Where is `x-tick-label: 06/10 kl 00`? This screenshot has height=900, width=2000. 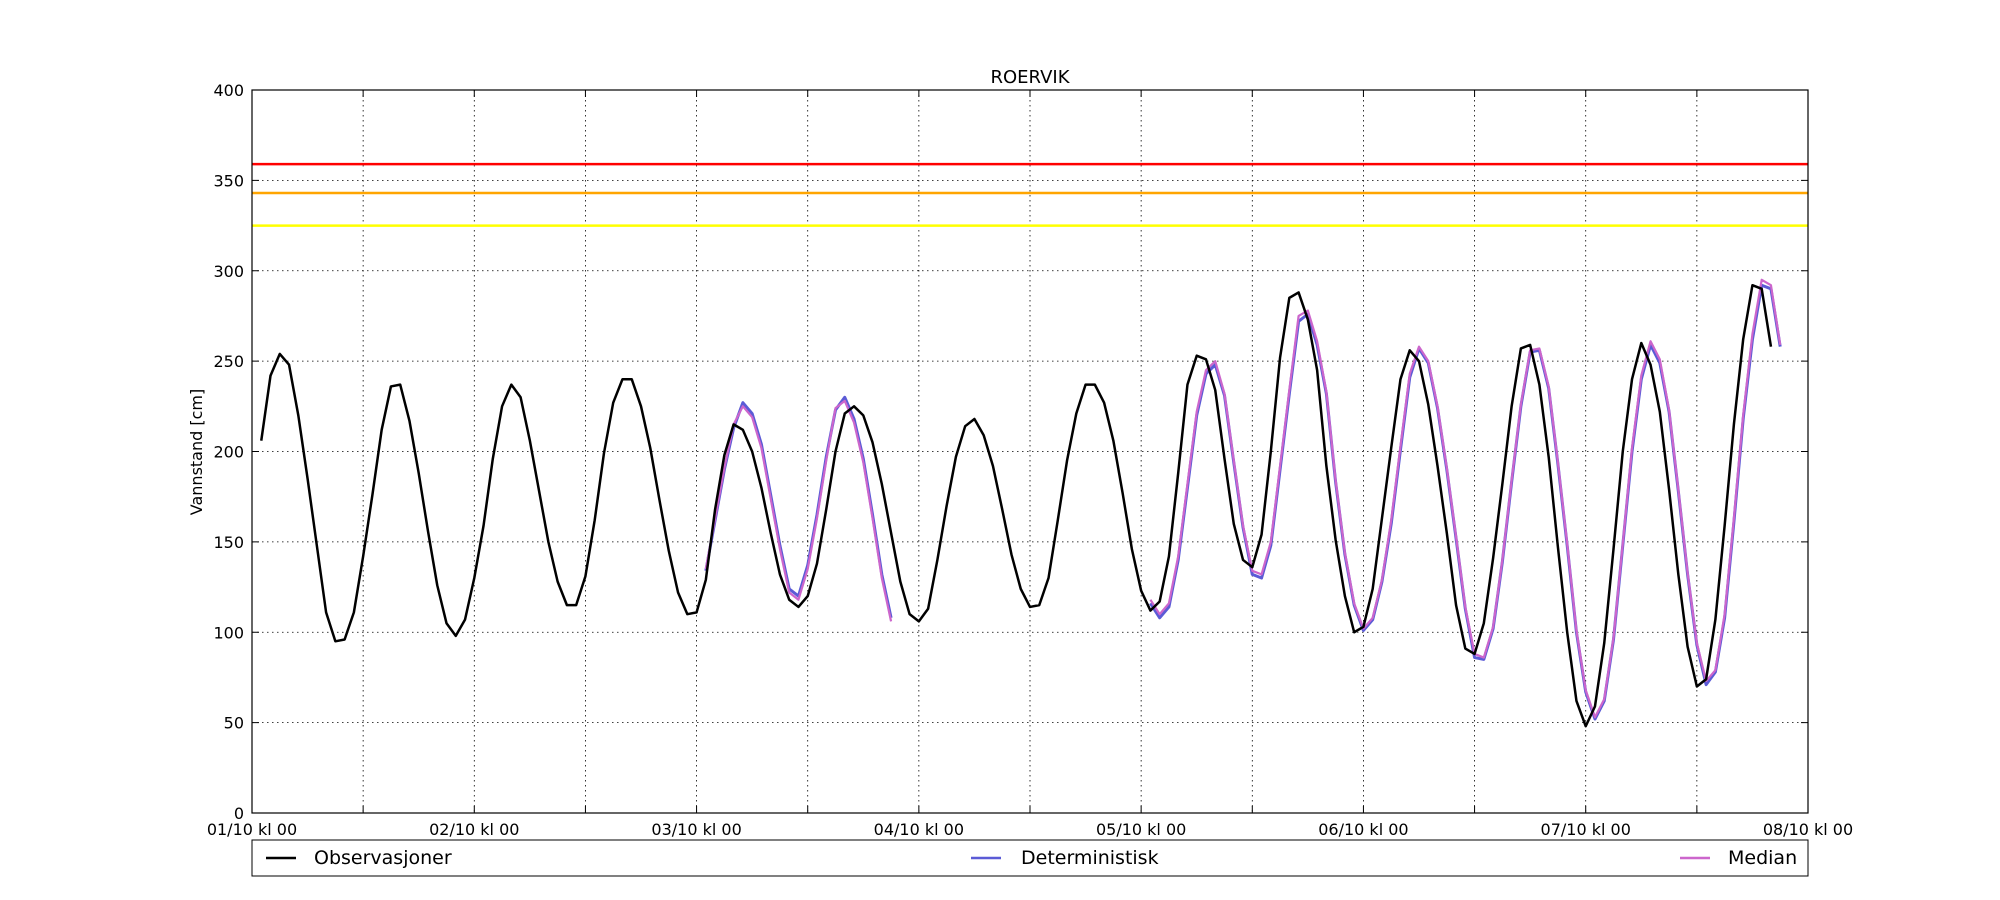 x-tick-label: 06/10 kl 00 is located at coordinates (1363, 829).